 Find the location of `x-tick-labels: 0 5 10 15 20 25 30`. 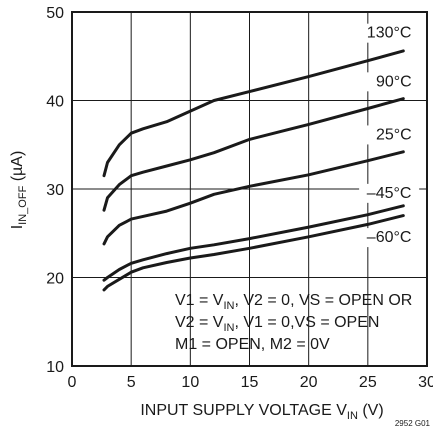

x-tick-labels: 0 5 10 15 20 25 30 is located at coordinates (250, 382).